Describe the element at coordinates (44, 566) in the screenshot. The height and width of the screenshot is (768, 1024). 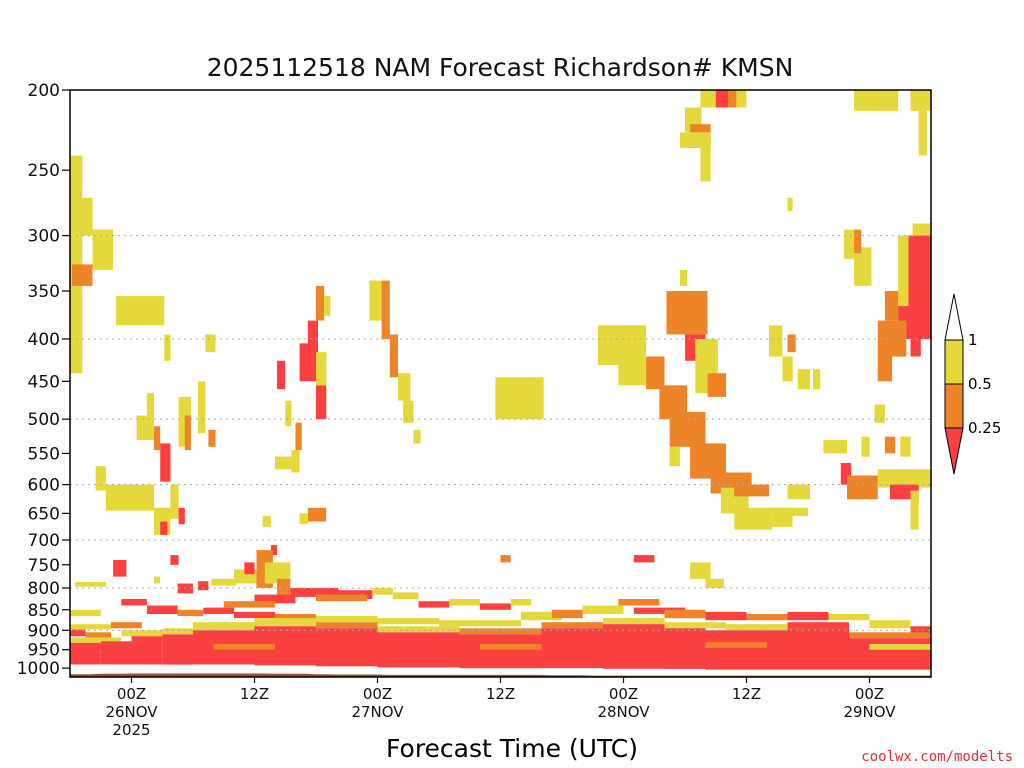
I see `y-tick-label: 750` at that location.